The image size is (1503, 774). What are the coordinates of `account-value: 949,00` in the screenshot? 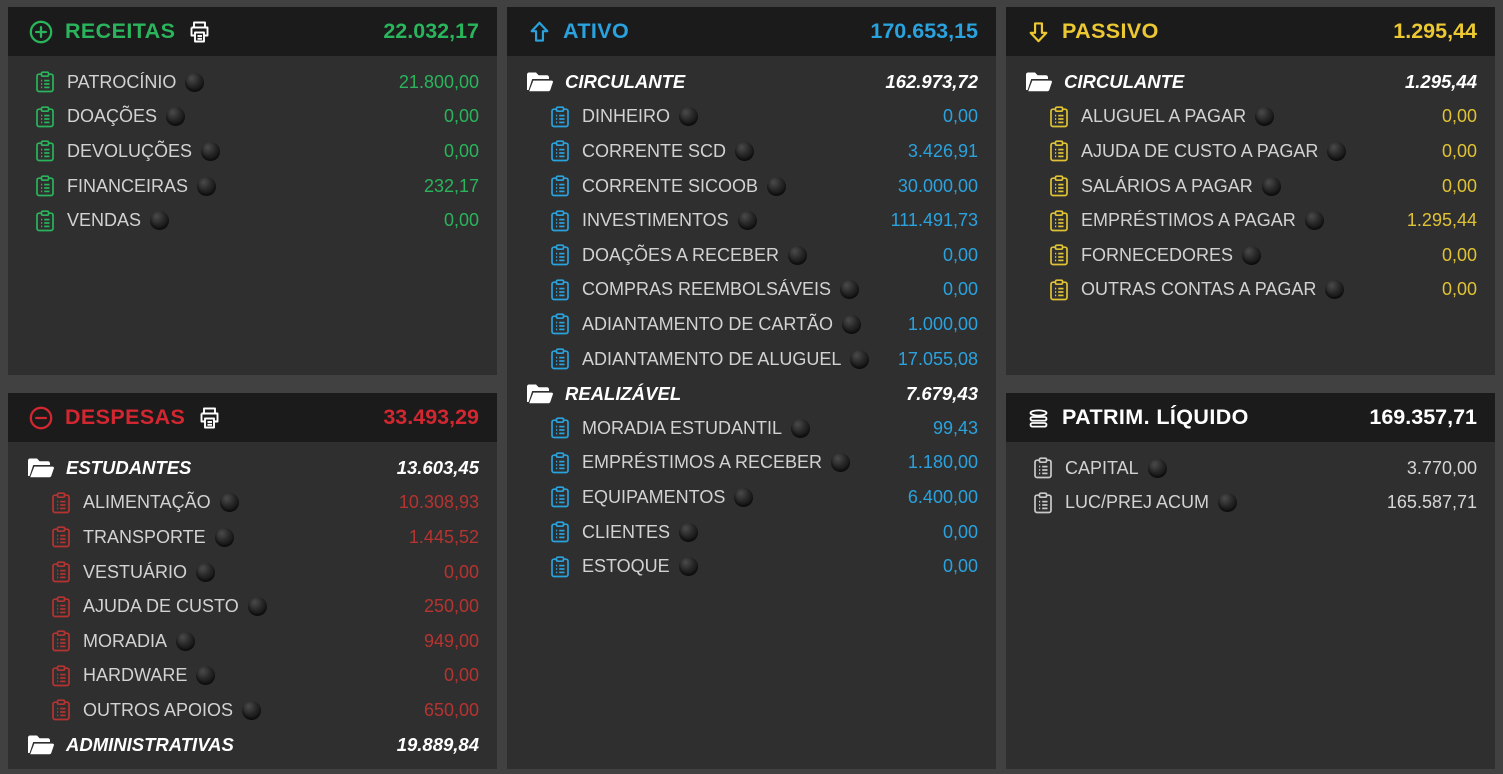 It's located at (451, 640).